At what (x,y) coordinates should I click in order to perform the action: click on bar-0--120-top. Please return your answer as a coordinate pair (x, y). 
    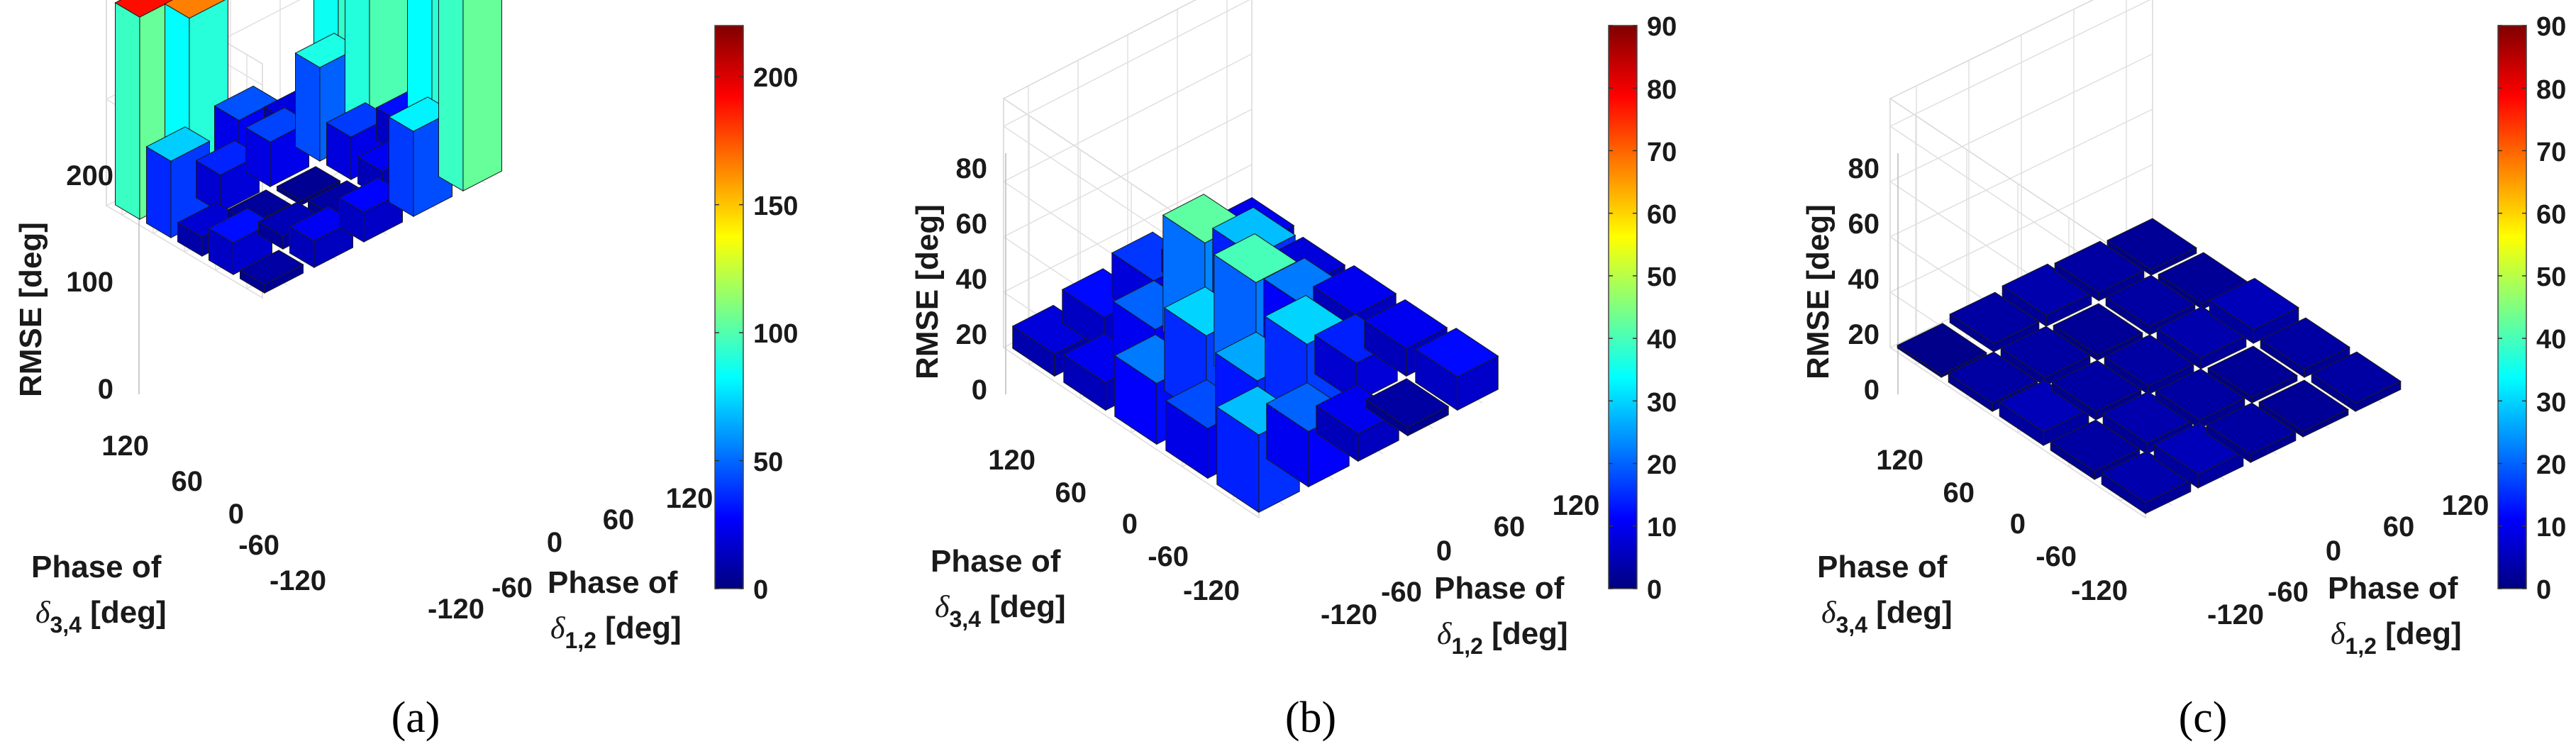
    Looking at the image, I should click on (2251, 428).